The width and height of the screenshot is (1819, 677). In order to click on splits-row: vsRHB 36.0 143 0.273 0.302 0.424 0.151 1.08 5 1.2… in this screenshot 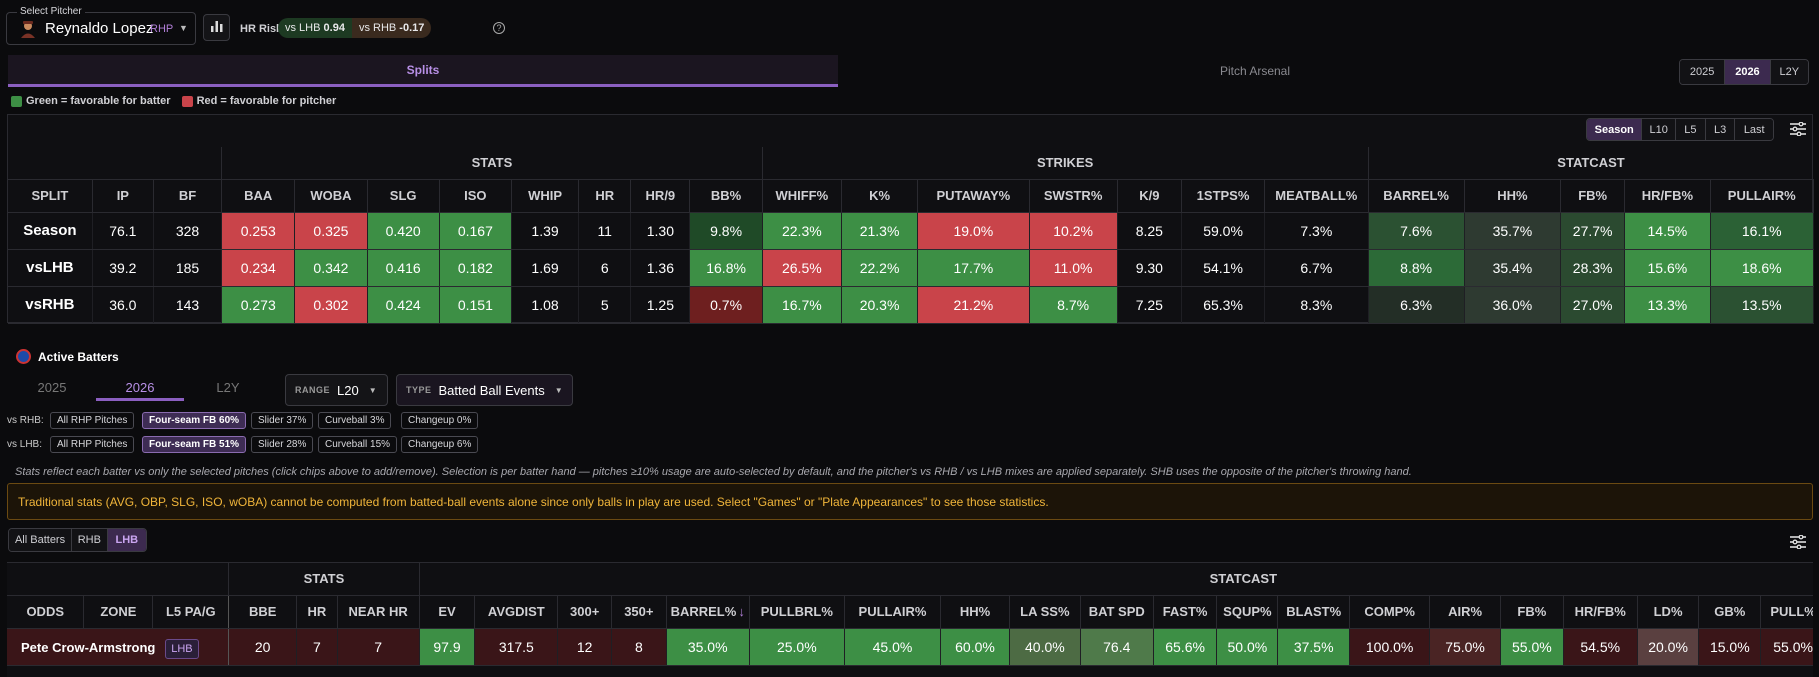, I will do `click(911, 305)`.